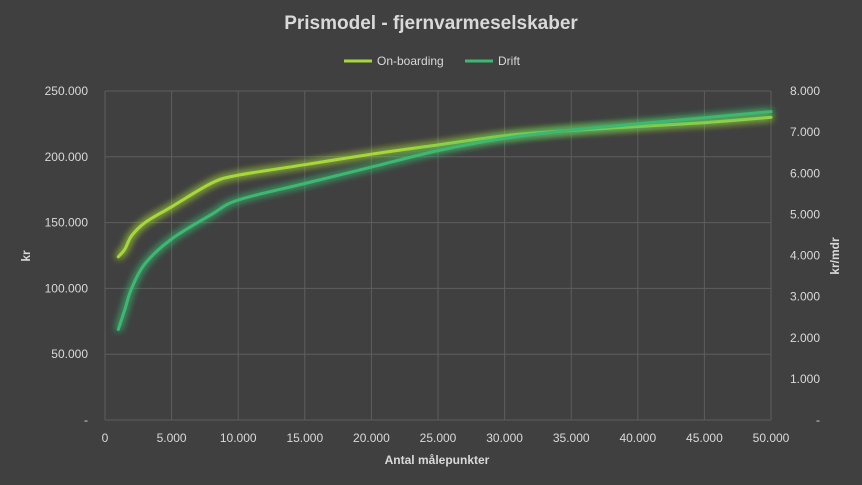 This screenshot has width=862, height=485. Describe the element at coordinates (26, 256) in the screenshot. I see `y-axis-label: kr` at that location.